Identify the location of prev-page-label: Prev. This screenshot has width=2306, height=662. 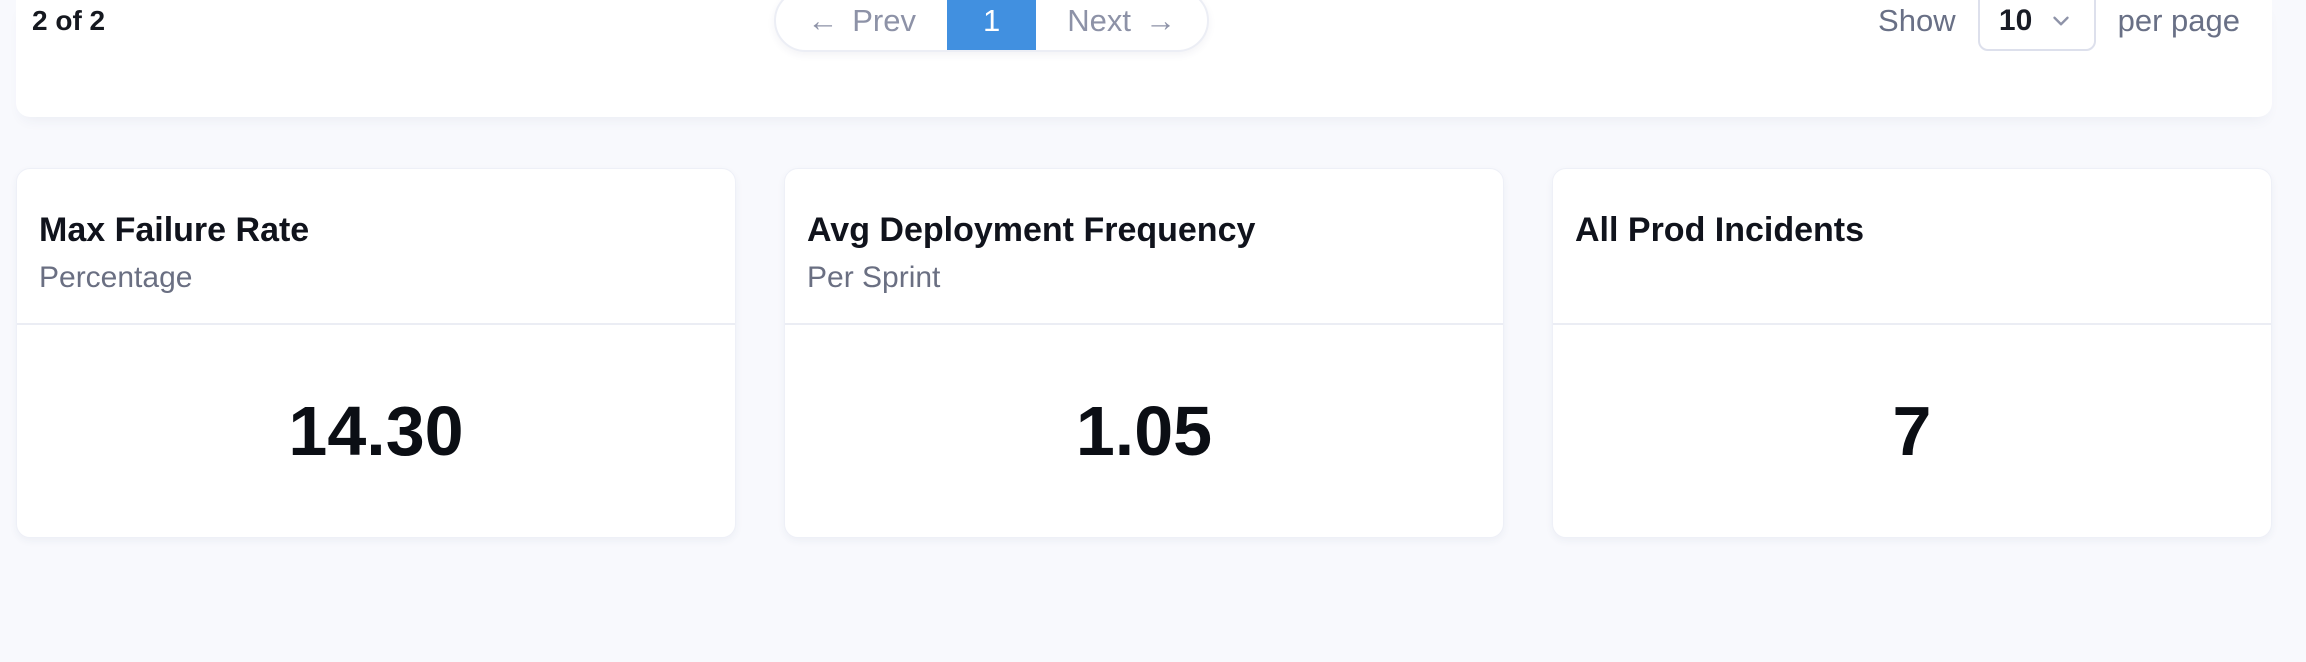
(884, 20).